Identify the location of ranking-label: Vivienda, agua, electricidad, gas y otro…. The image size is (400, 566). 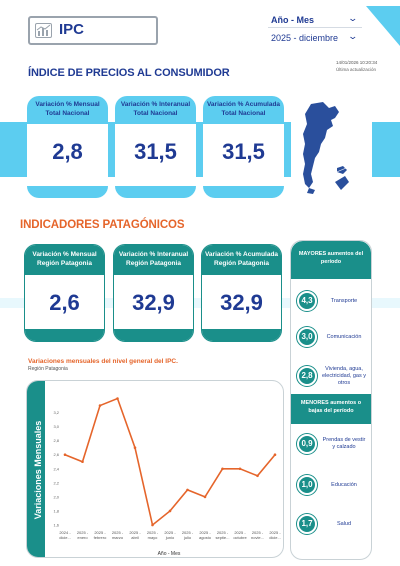
(344, 375).